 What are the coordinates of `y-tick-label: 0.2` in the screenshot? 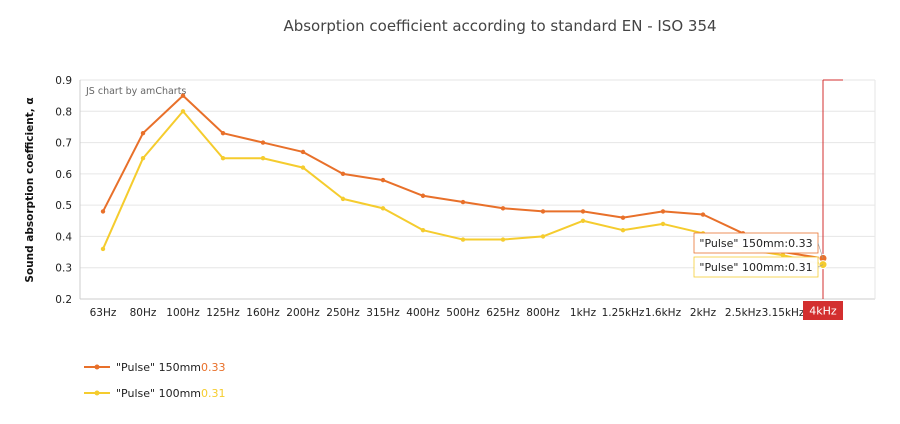 It's located at (63, 300).